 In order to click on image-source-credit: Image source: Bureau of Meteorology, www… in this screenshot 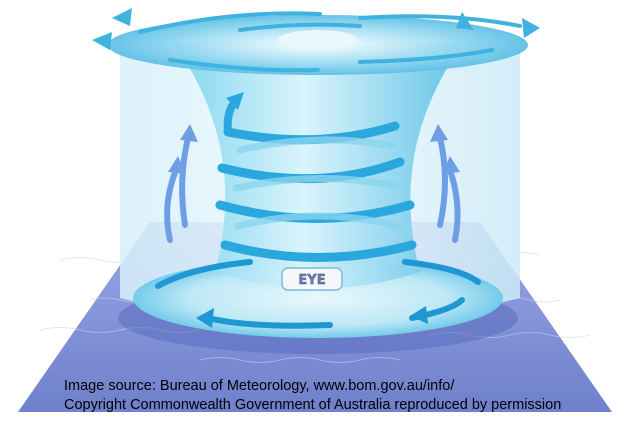, I will do `click(259, 386)`.